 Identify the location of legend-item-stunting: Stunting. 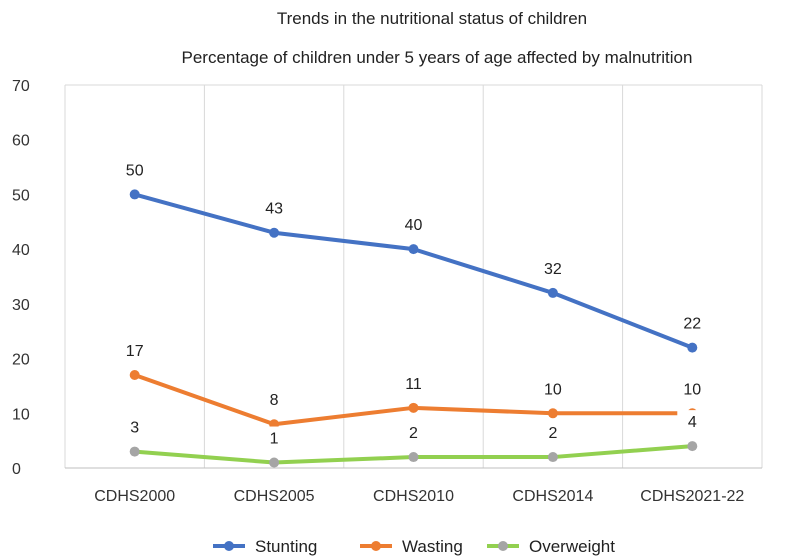
(265, 546).